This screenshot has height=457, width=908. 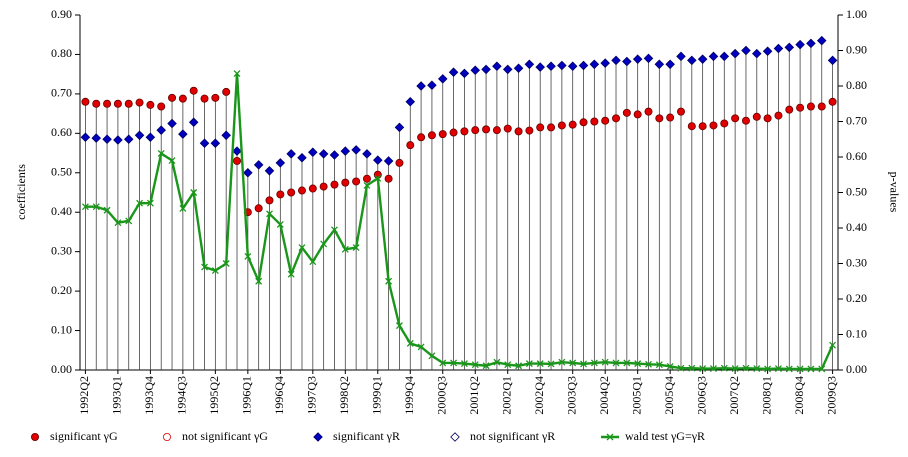 I want to click on x-tick-label: 2009Q3, so click(x=831, y=395).